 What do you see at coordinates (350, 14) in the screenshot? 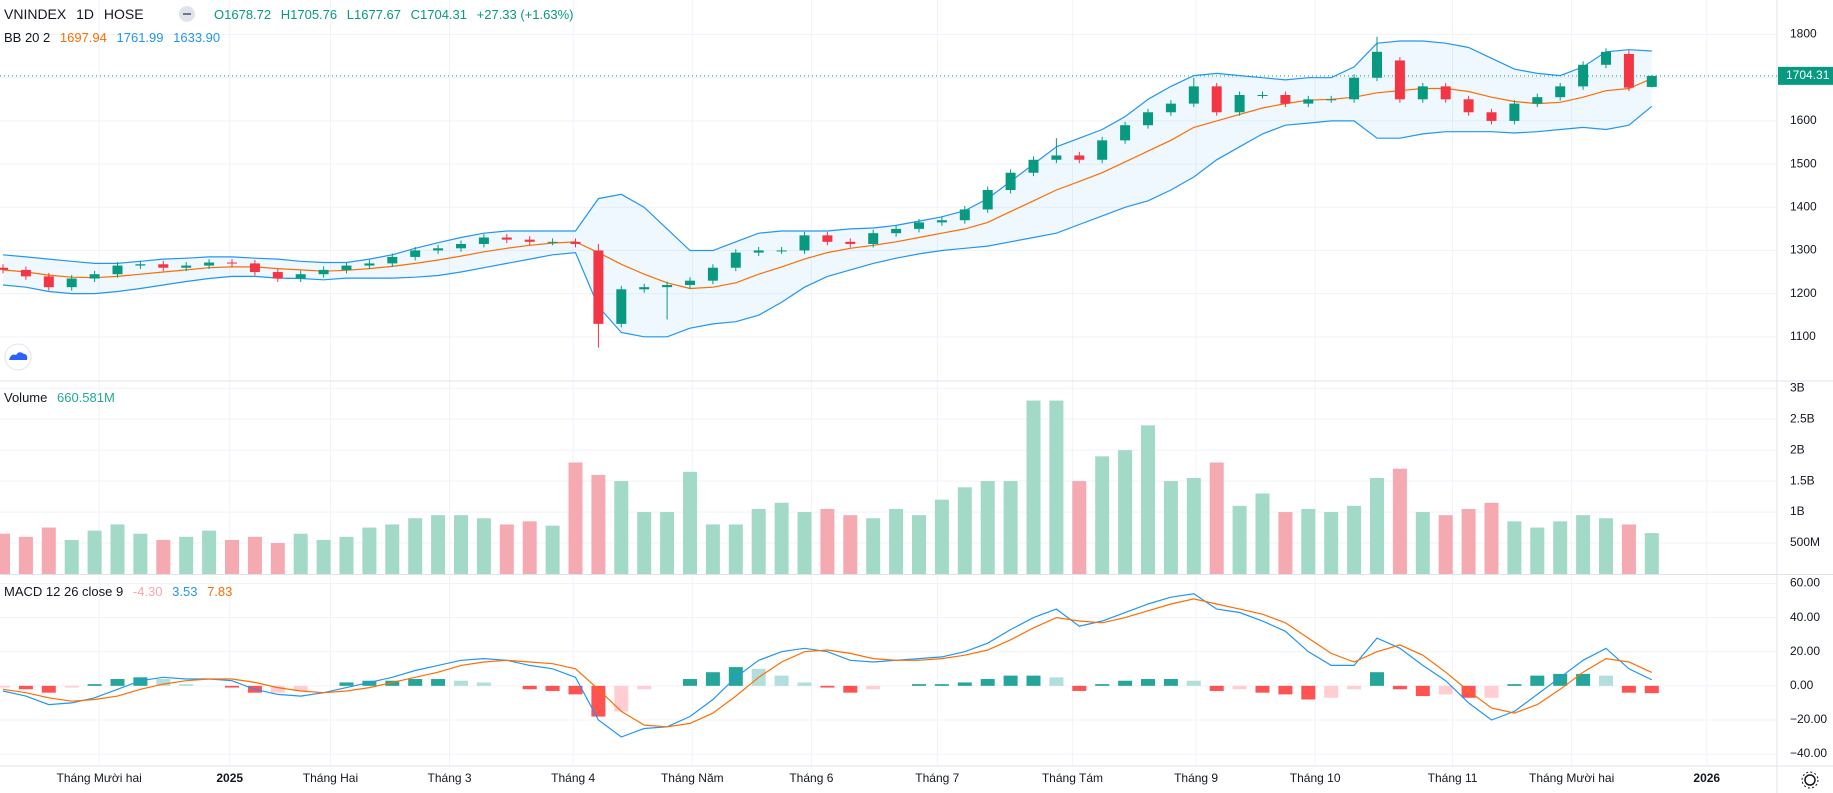
I see `ohlc-letter: L` at bounding box center [350, 14].